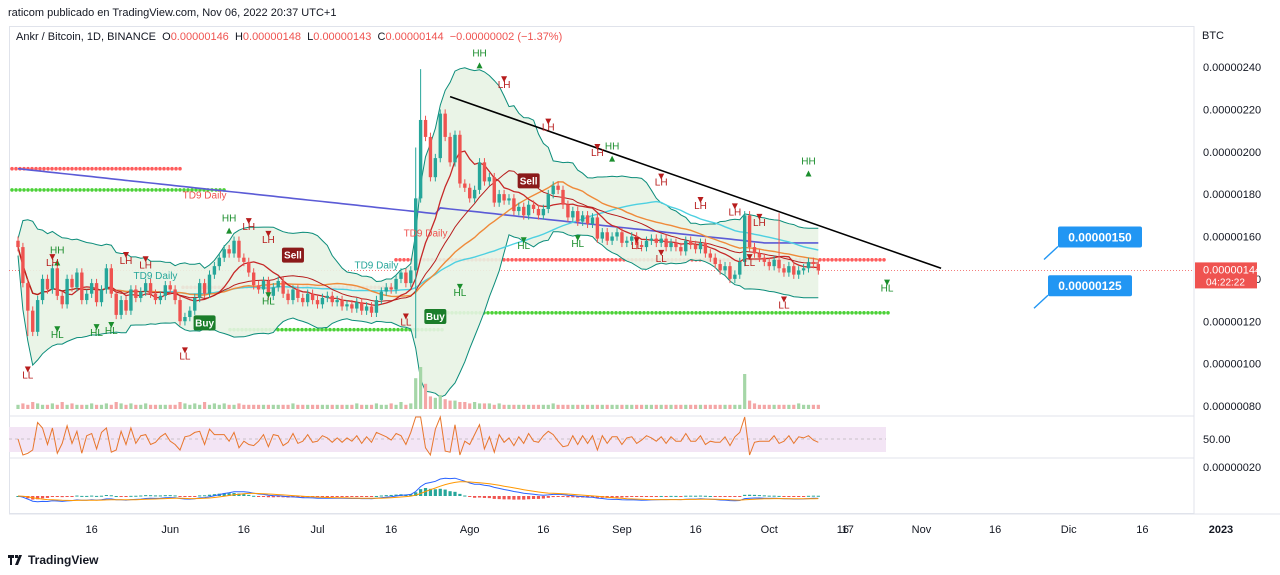  What do you see at coordinates (418, 436) in the screenshot?
I see `rsi-line` at bounding box center [418, 436].